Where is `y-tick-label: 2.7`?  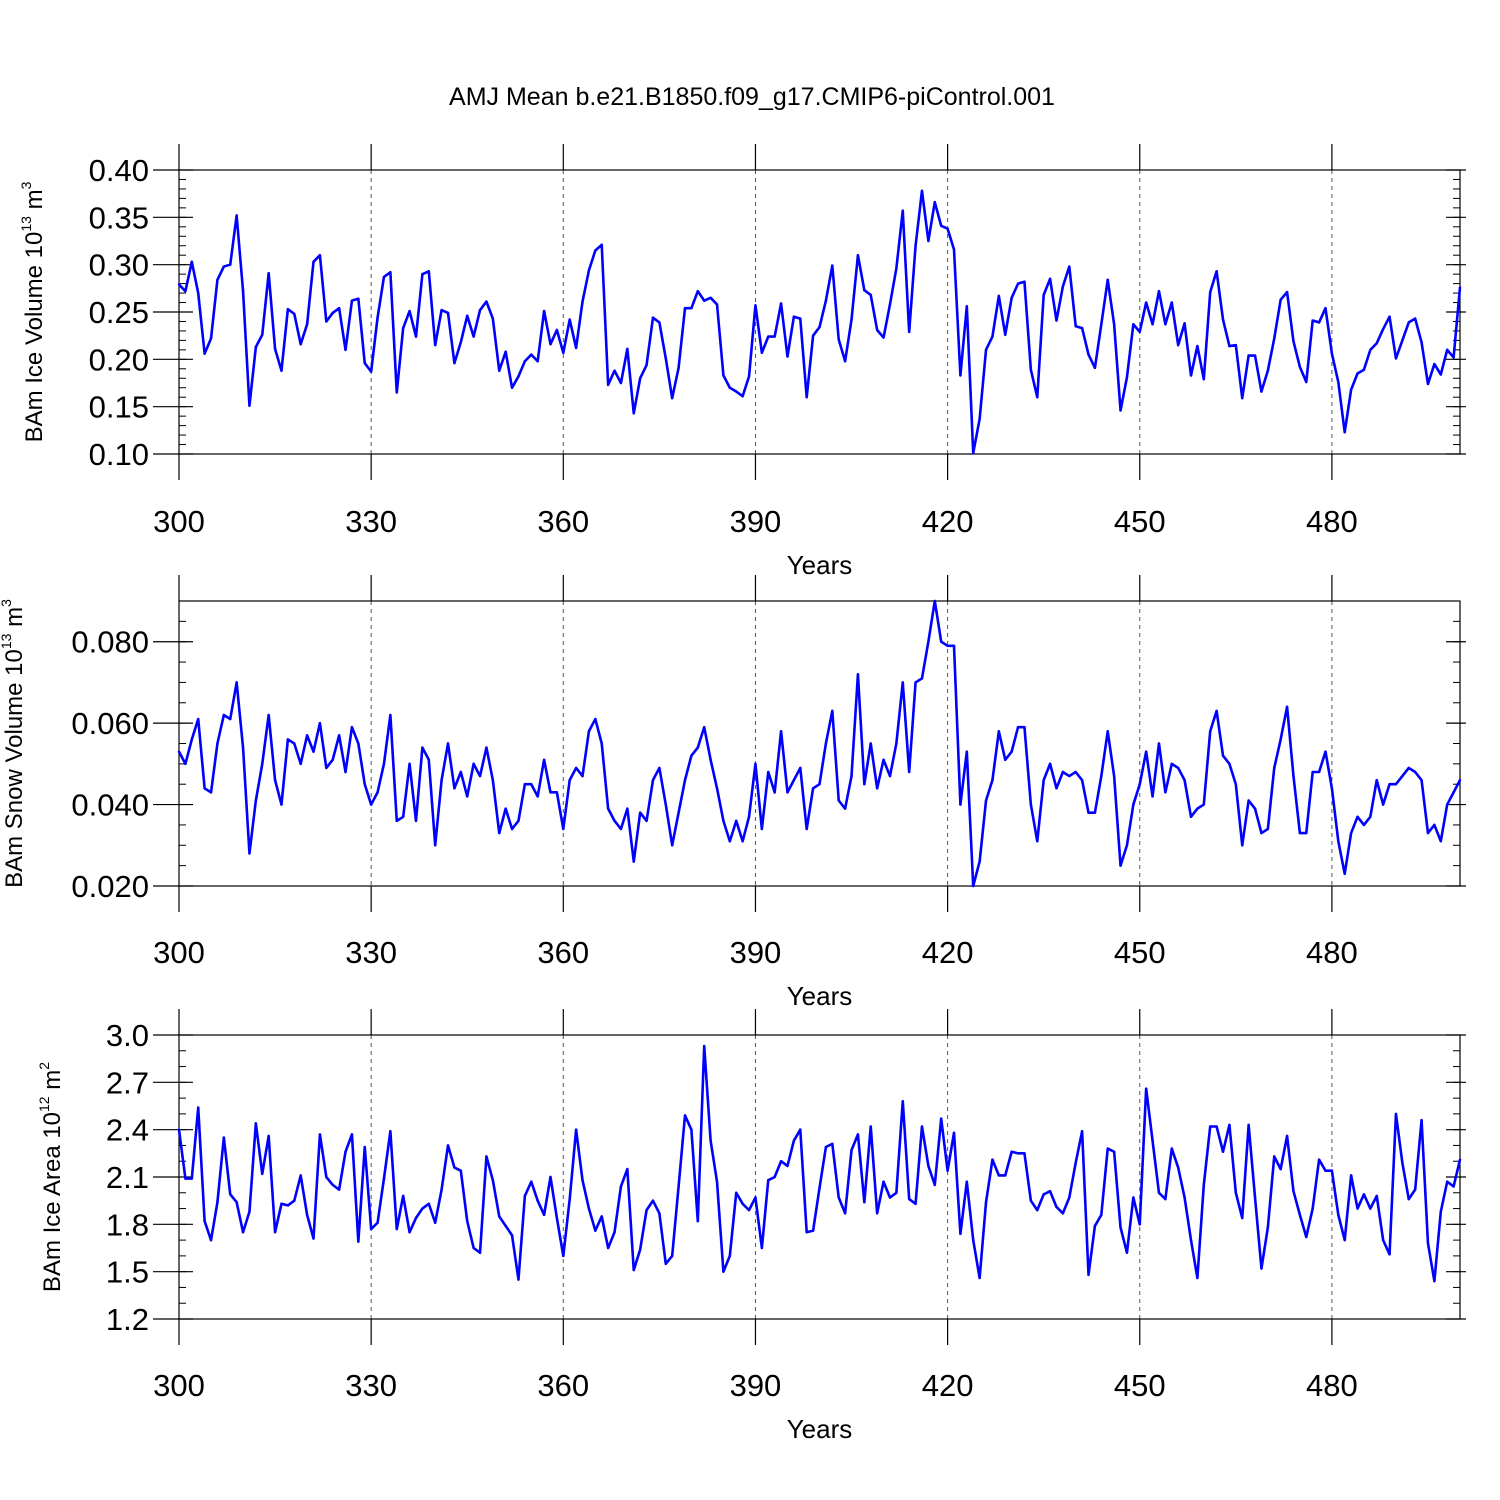
y-tick-label: 2.7 is located at coordinates (127, 1082).